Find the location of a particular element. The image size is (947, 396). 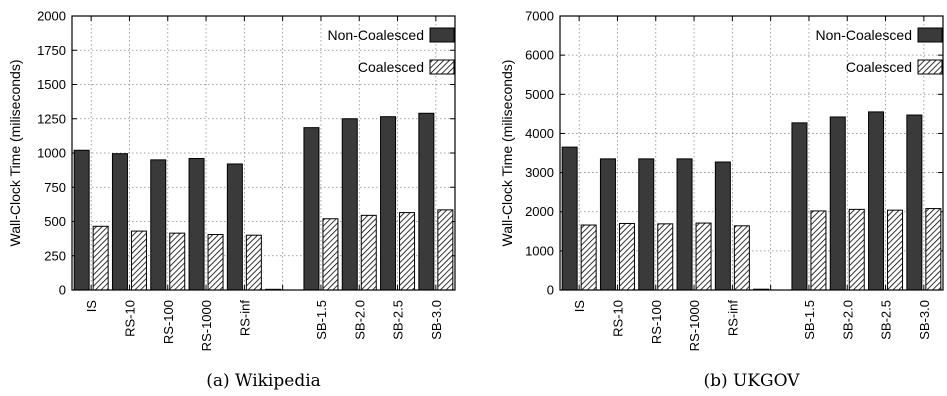

ytick-label: 1250 is located at coordinates (51, 118).